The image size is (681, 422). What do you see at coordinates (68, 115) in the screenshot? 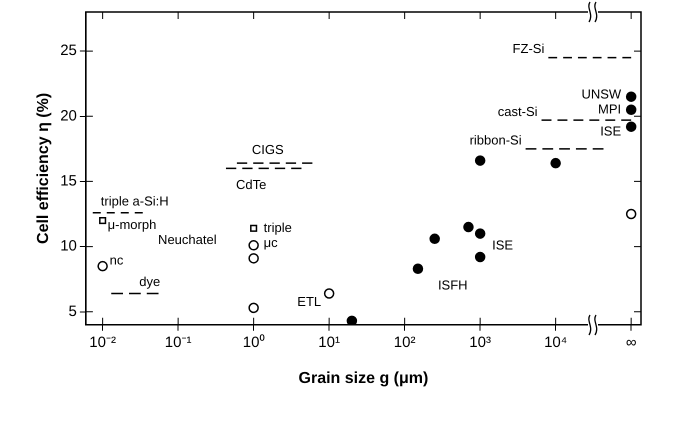
I see `y-tick-label: 20` at bounding box center [68, 115].